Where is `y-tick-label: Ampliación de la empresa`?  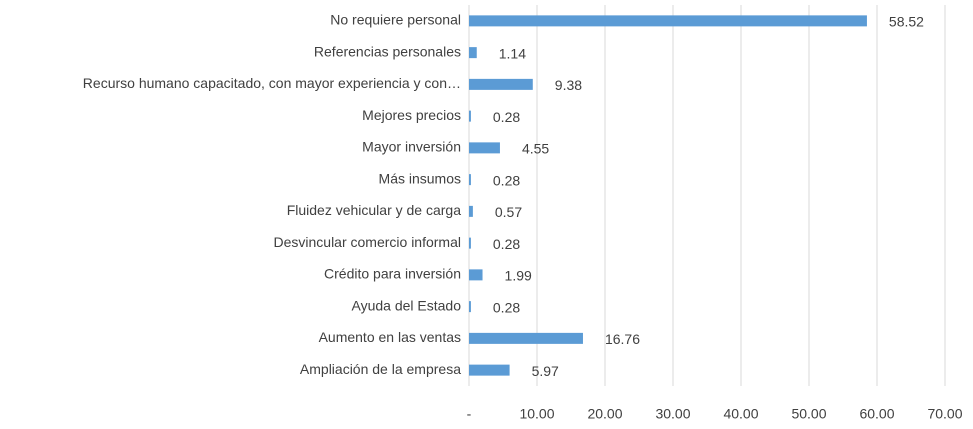 y-tick-label: Ampliación de la empresa is located at coordinates (380, 369).